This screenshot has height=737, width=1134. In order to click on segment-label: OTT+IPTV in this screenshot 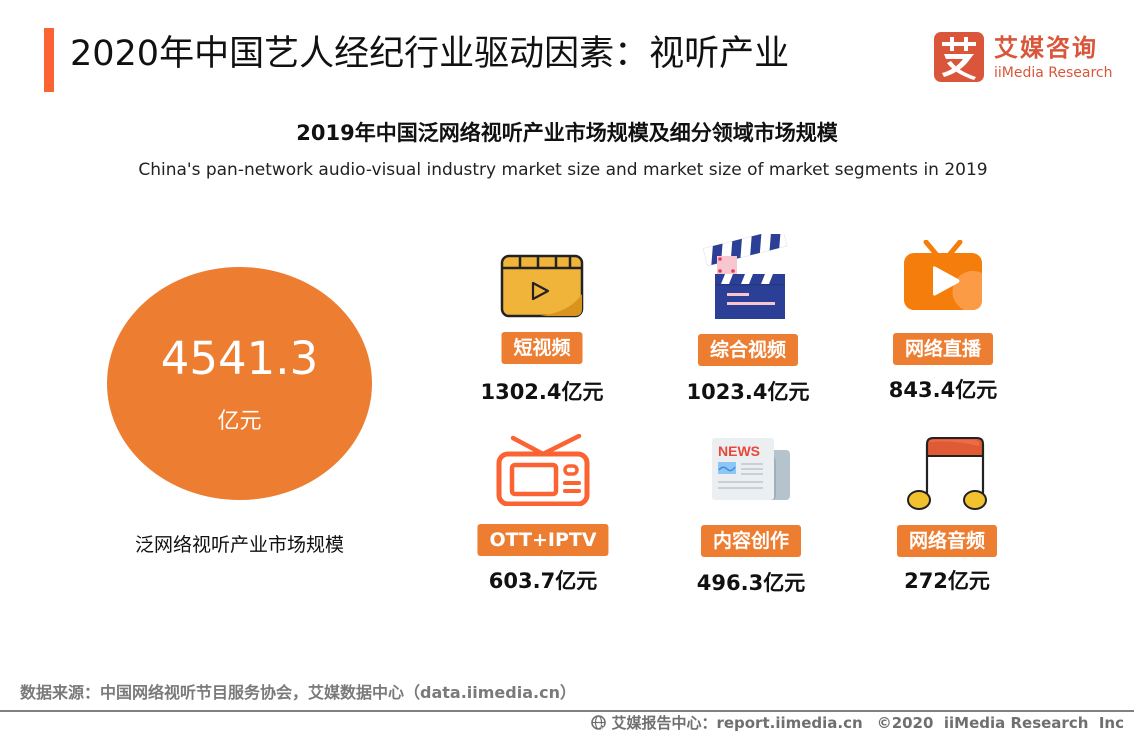, I will do `click(543, 540)`.